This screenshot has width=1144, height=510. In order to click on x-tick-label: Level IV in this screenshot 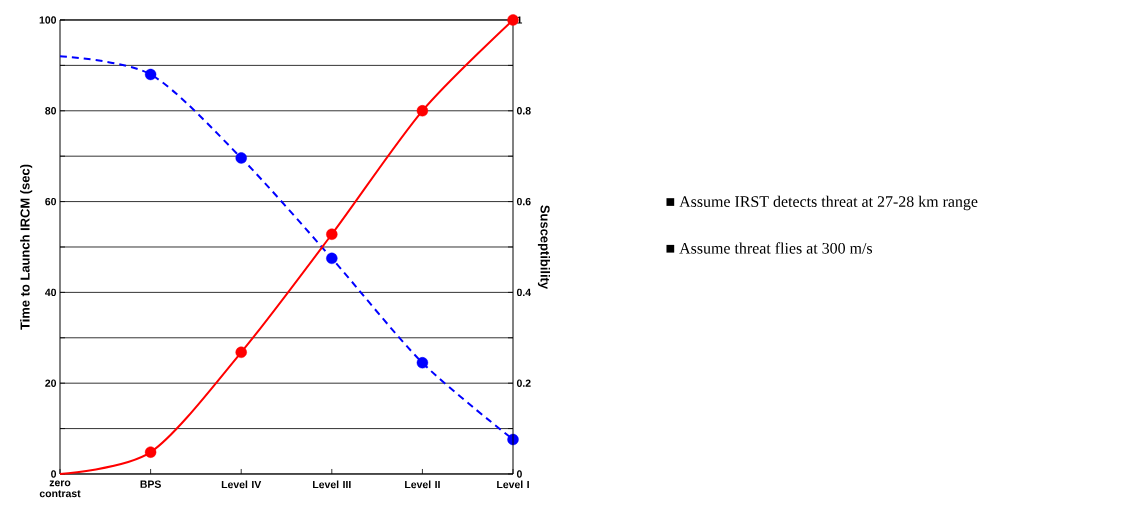, I will do `click(241, 484)`.